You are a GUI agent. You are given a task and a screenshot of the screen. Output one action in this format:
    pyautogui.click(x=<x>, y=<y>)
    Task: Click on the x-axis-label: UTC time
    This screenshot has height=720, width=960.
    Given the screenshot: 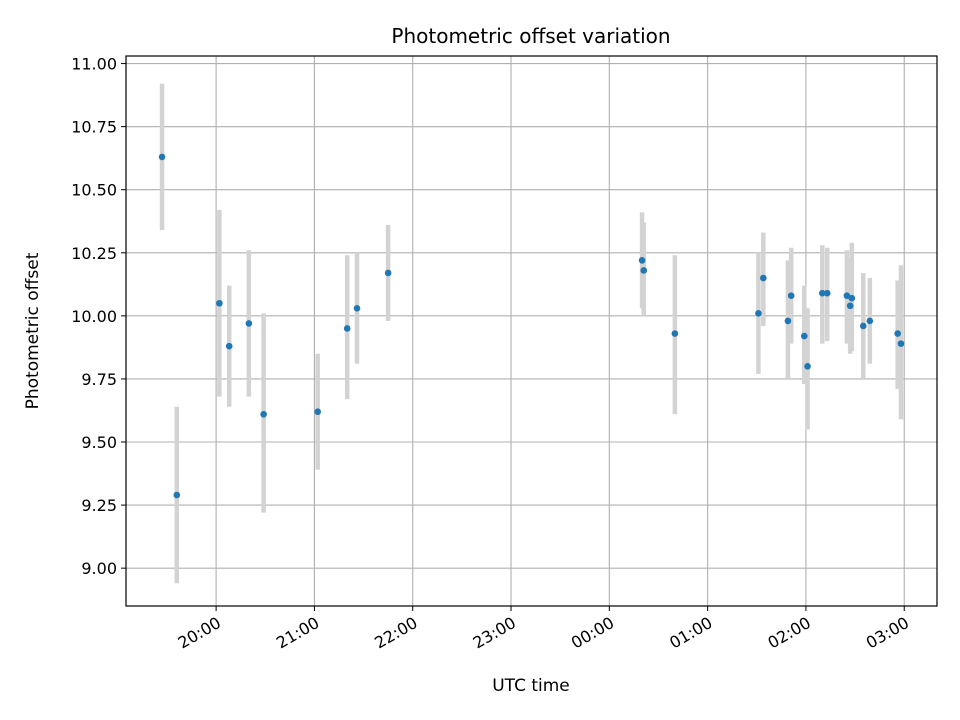 What is the action you would take?
    pyautogui.click(x=531, y=686)
    